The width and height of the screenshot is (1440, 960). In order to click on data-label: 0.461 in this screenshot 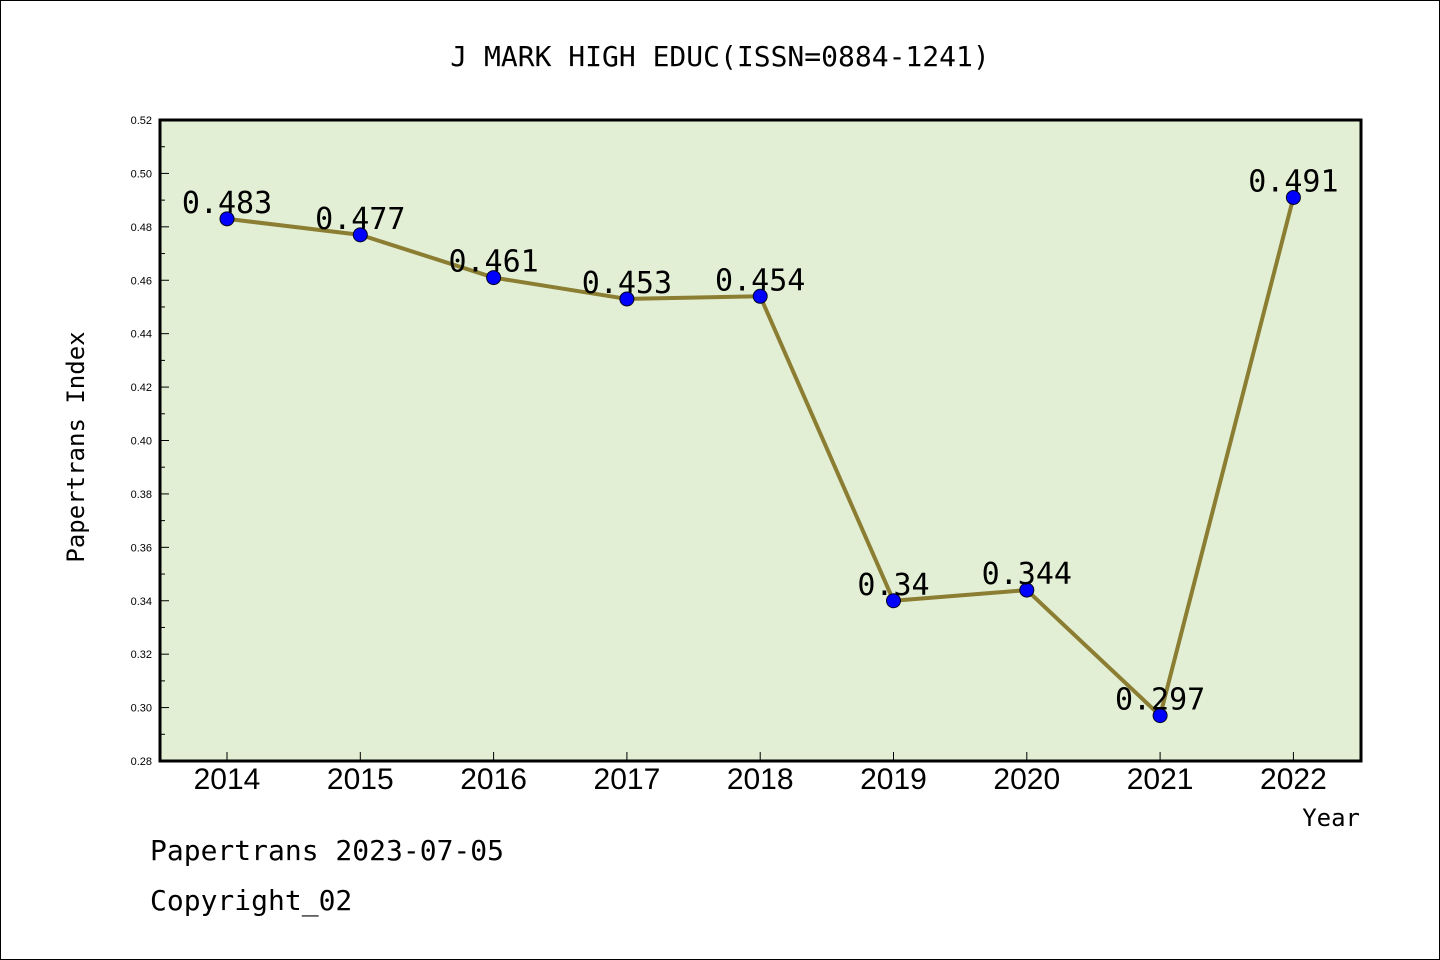, I will do `click(493, 262)`.